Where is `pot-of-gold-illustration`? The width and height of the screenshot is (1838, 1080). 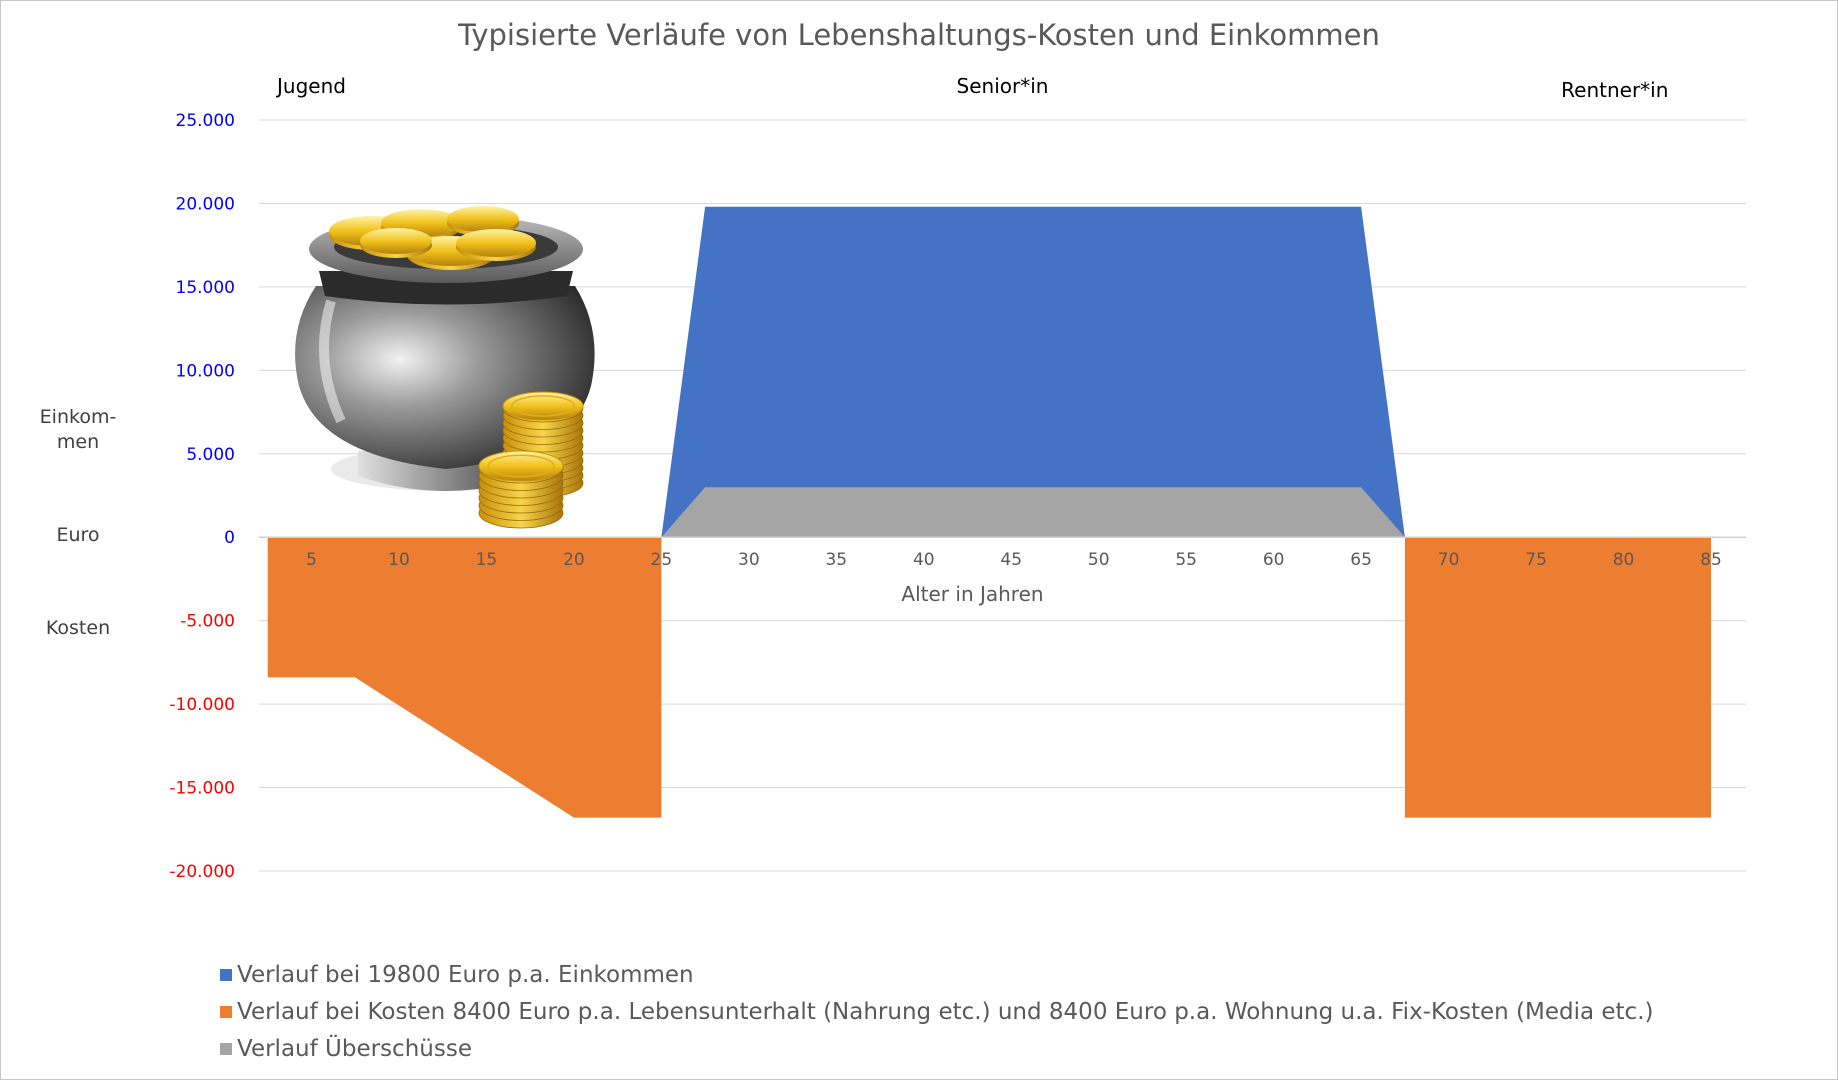 pot-of-gold-illustration is located at coordinates (445, 367).